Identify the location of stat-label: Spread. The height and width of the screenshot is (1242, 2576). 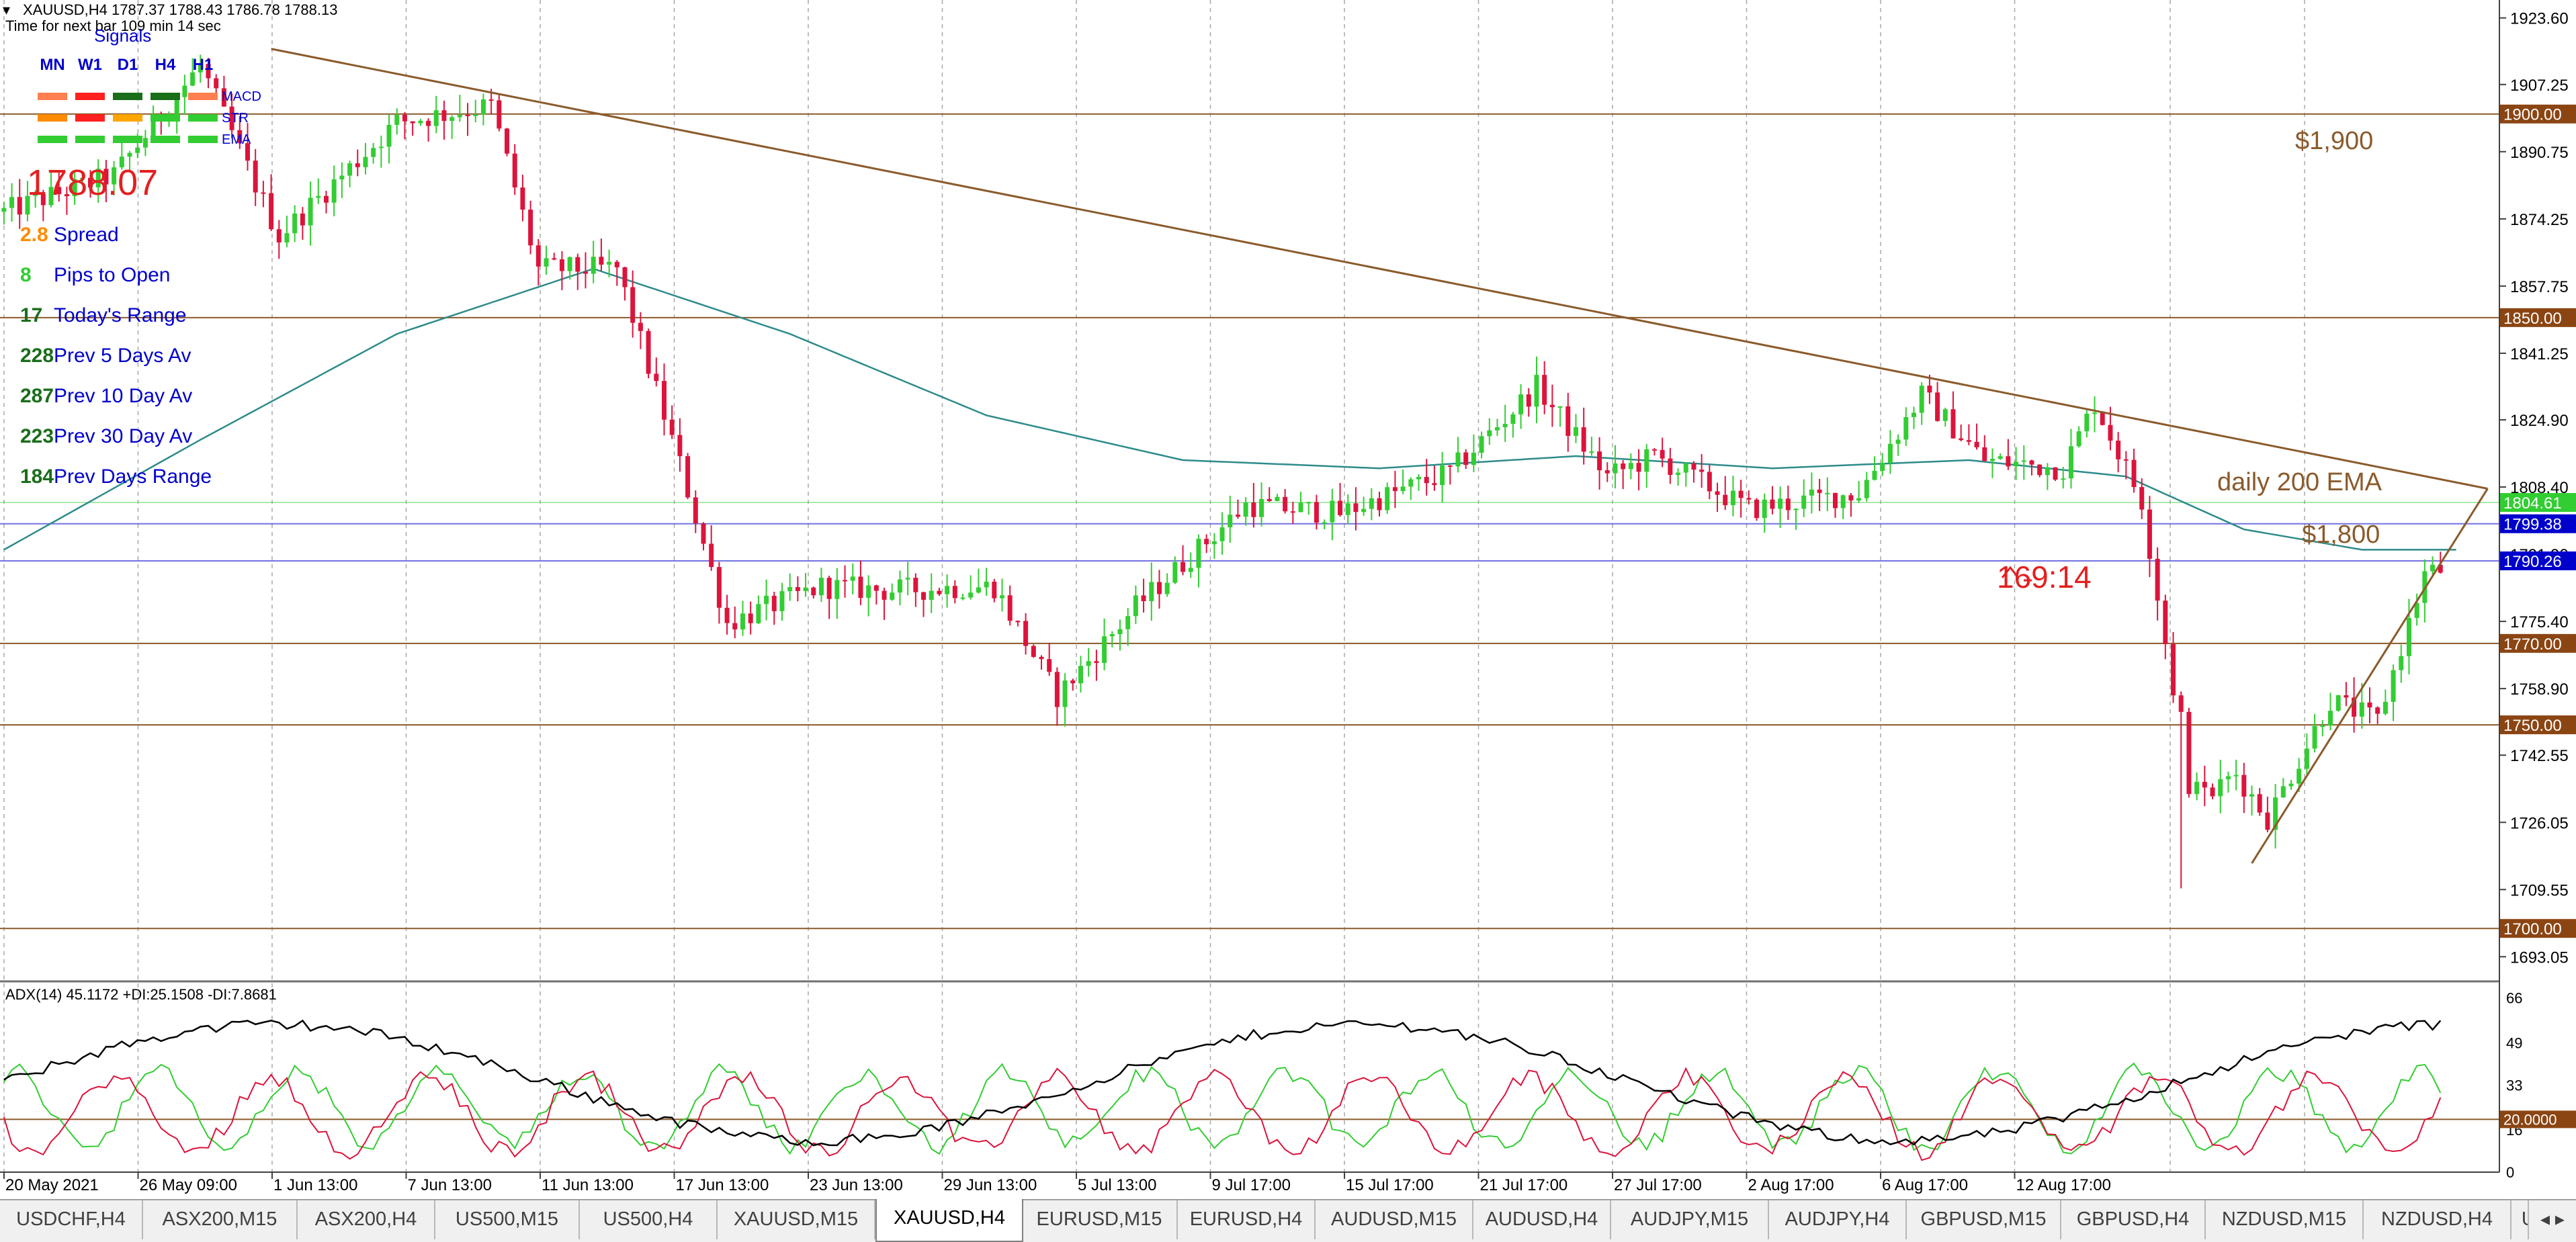
(86, 235).